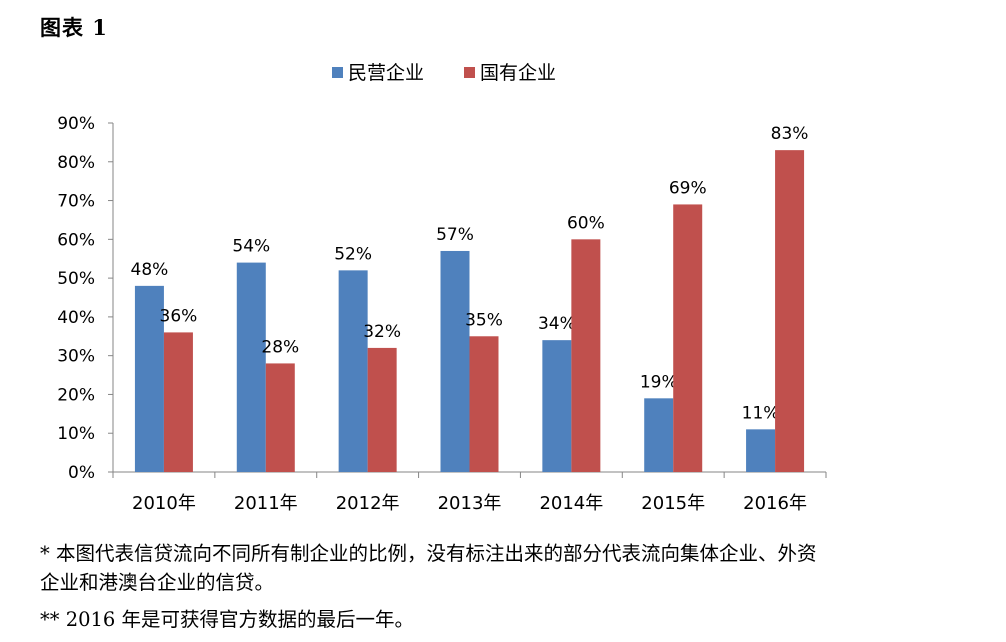 This screenshot has width=1006, height=642. I want to click on data-label: 11%, so click(761, 413).